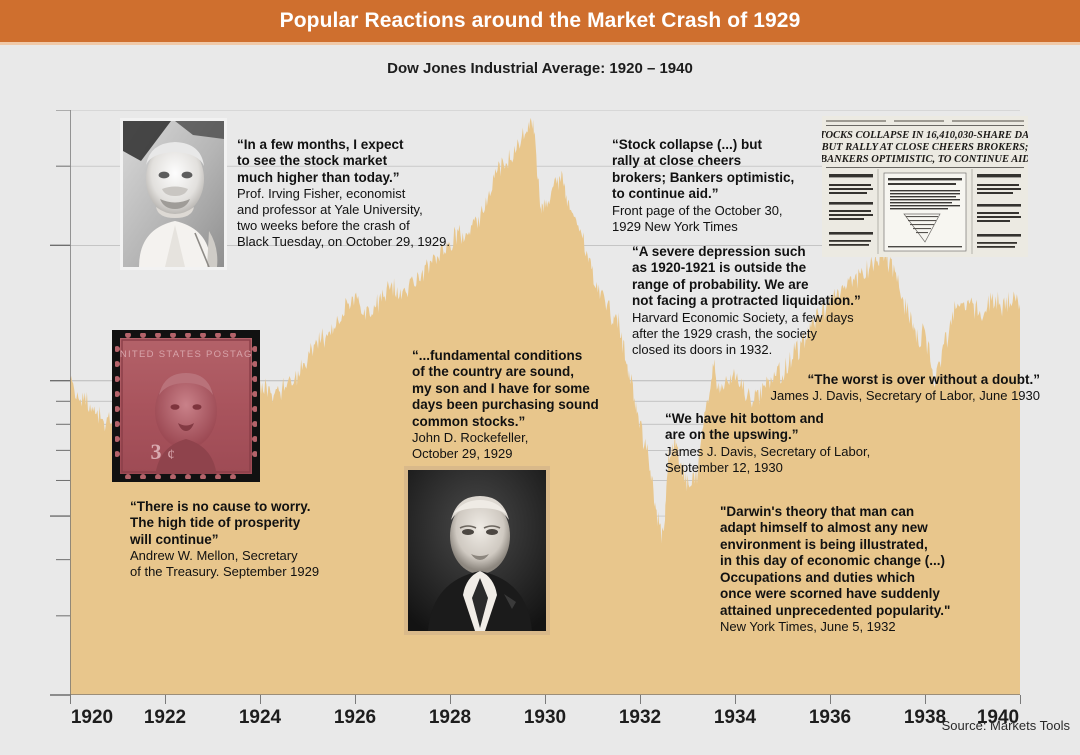 This screenshot has height=755, width=1080. What do you see at coordinates (808, 627) in the screenshot?
I see `quote-attribution: New York Times, June 5, 1932` at bounding box center [808, 627].